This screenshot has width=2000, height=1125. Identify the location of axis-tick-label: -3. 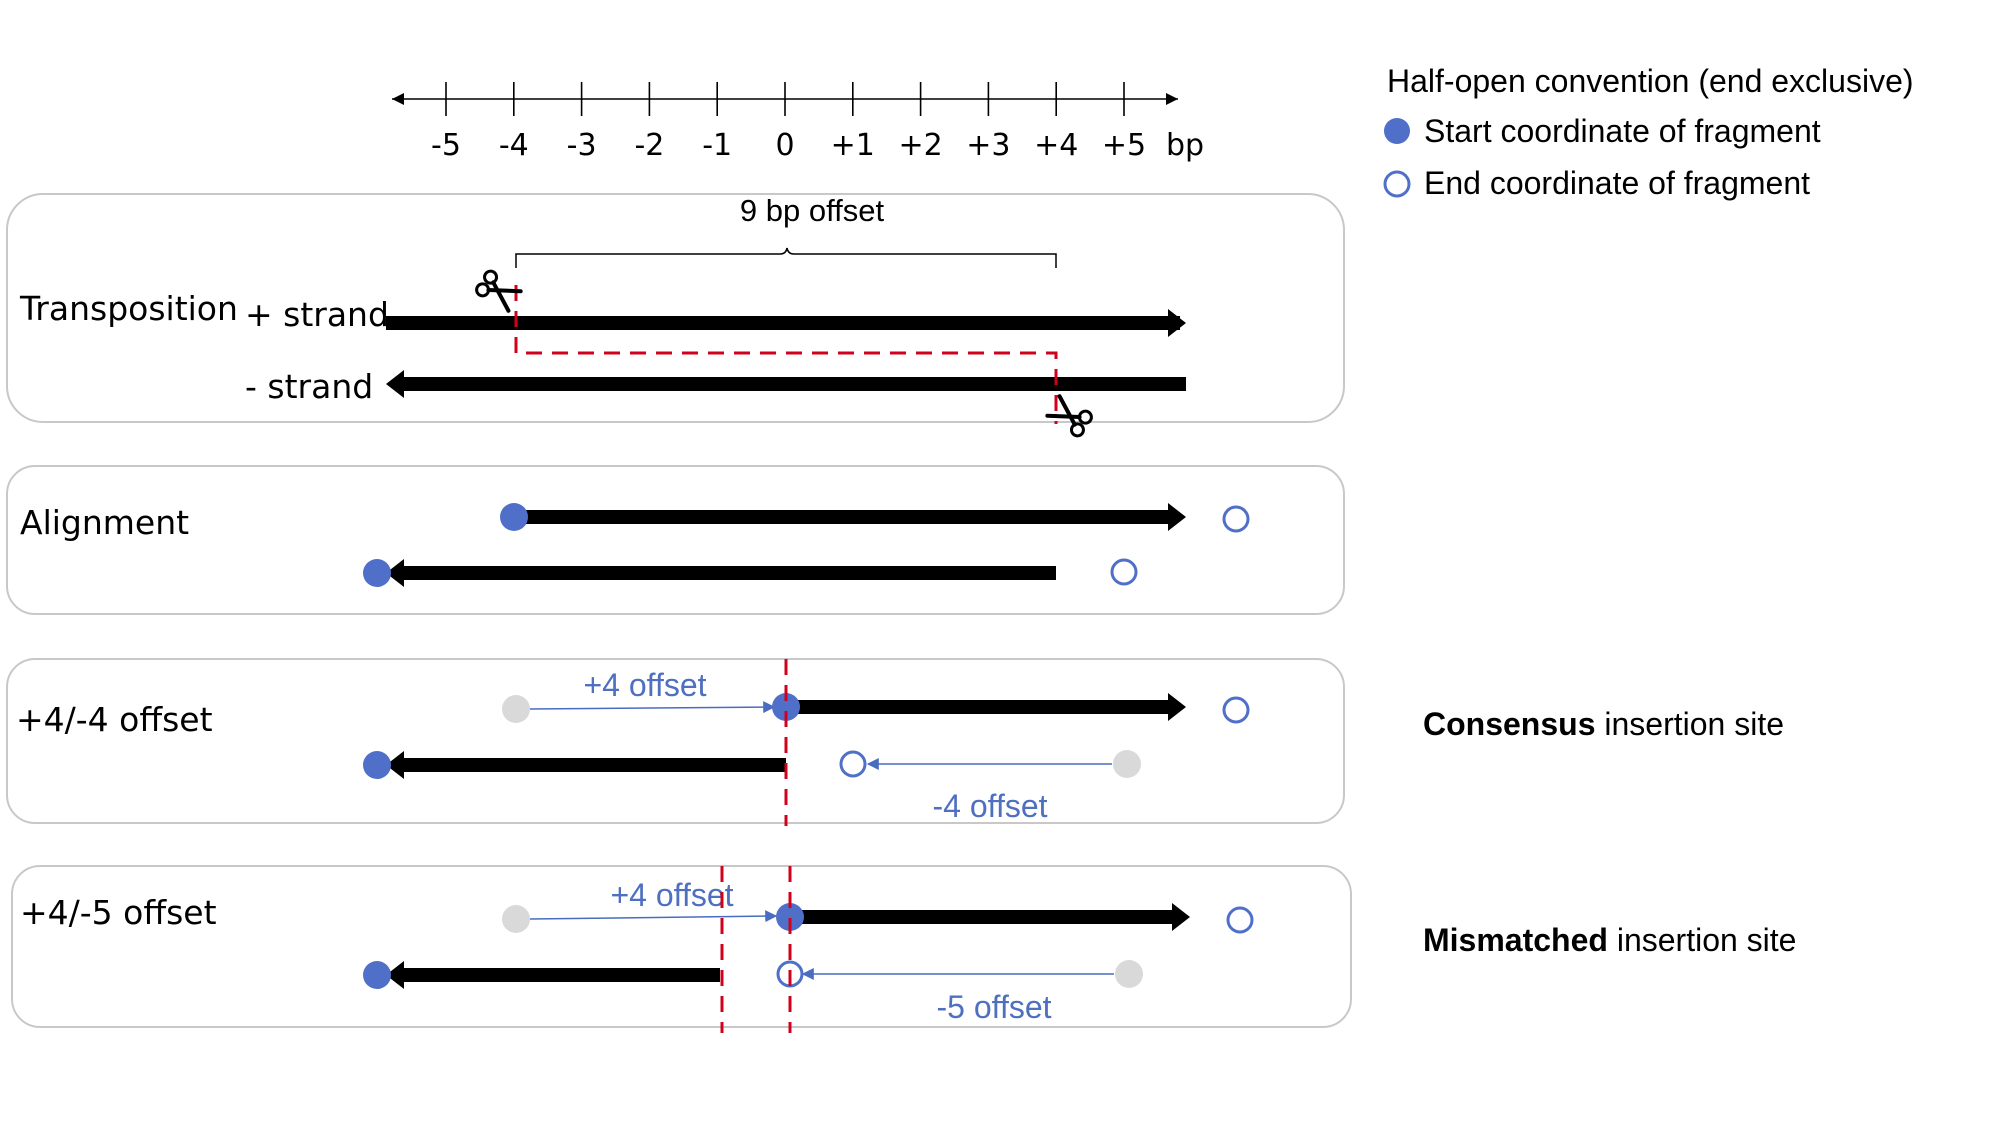
(582, 145).